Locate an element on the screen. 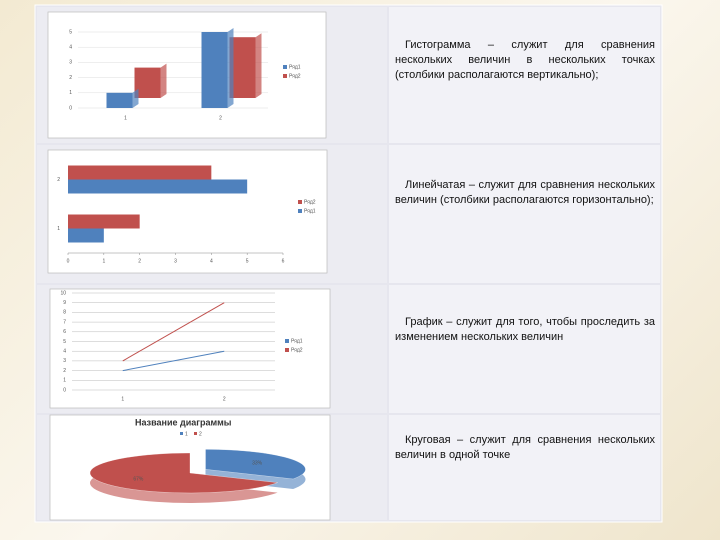 The height and width of the screenshot is (540, 720). legend-label: 1 is located at coordinates (186, 434).